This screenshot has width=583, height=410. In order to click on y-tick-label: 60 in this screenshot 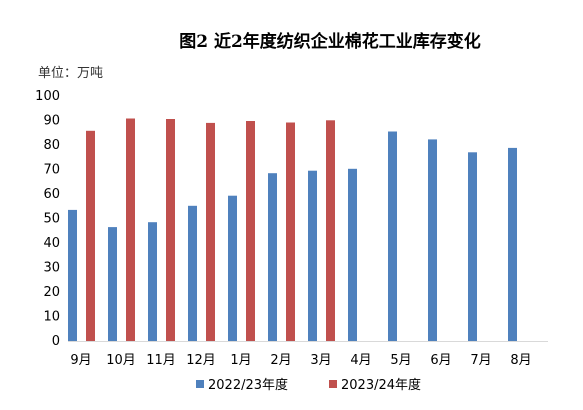, I will do `click(51, 194)`.